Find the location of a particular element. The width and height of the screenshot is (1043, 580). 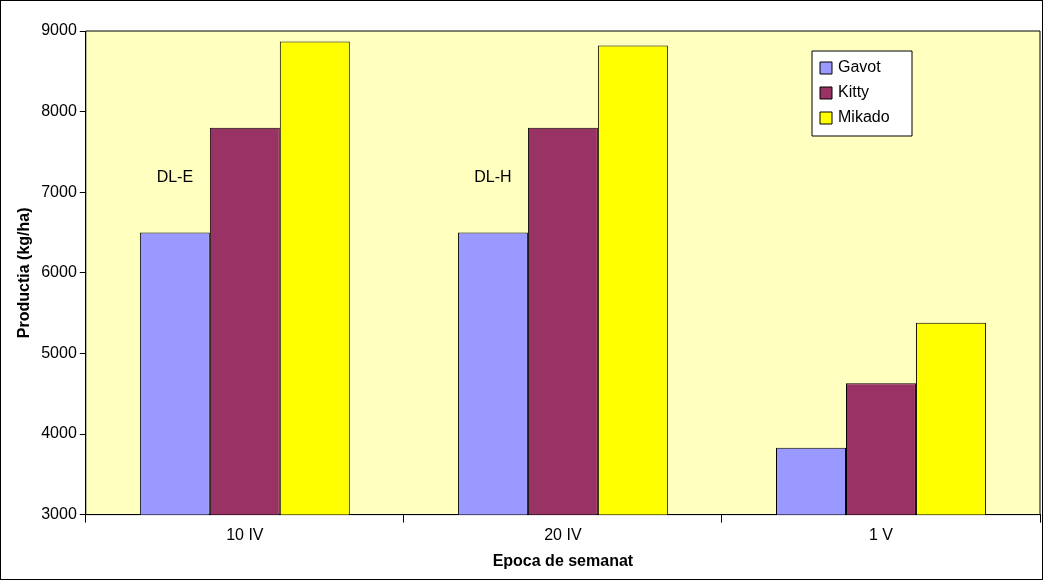

annotation: DL-H is located at coordinates (493, 176).